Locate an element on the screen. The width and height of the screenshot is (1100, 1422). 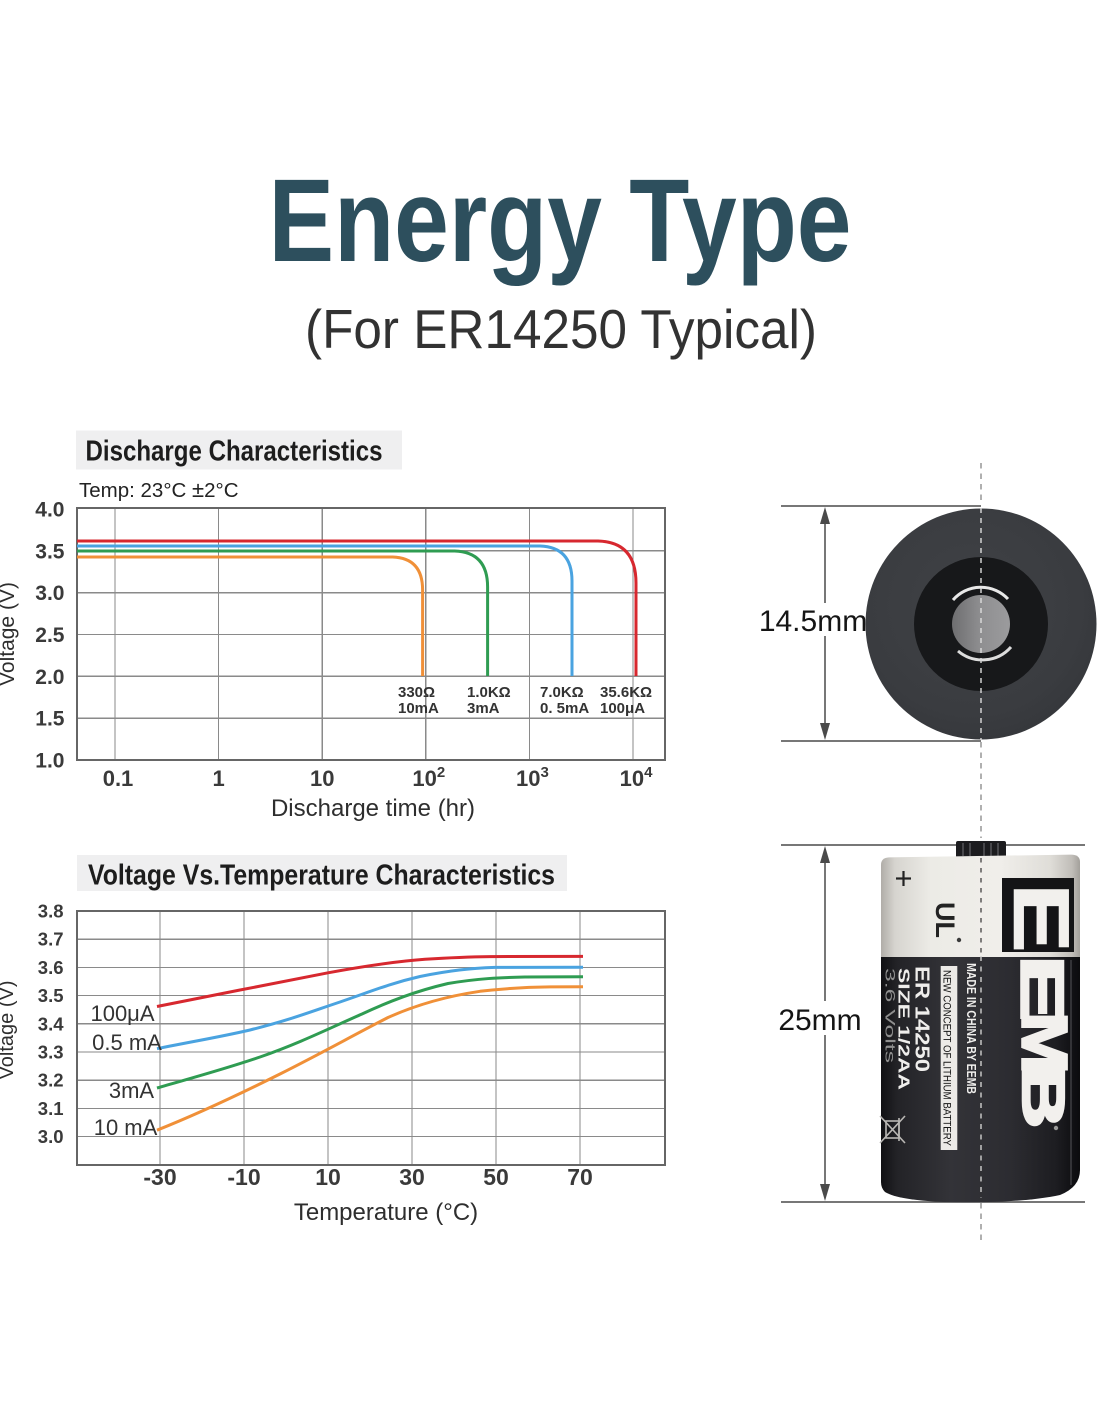
svg-text: 0.5 mA is located at coordinates (127, 1042).